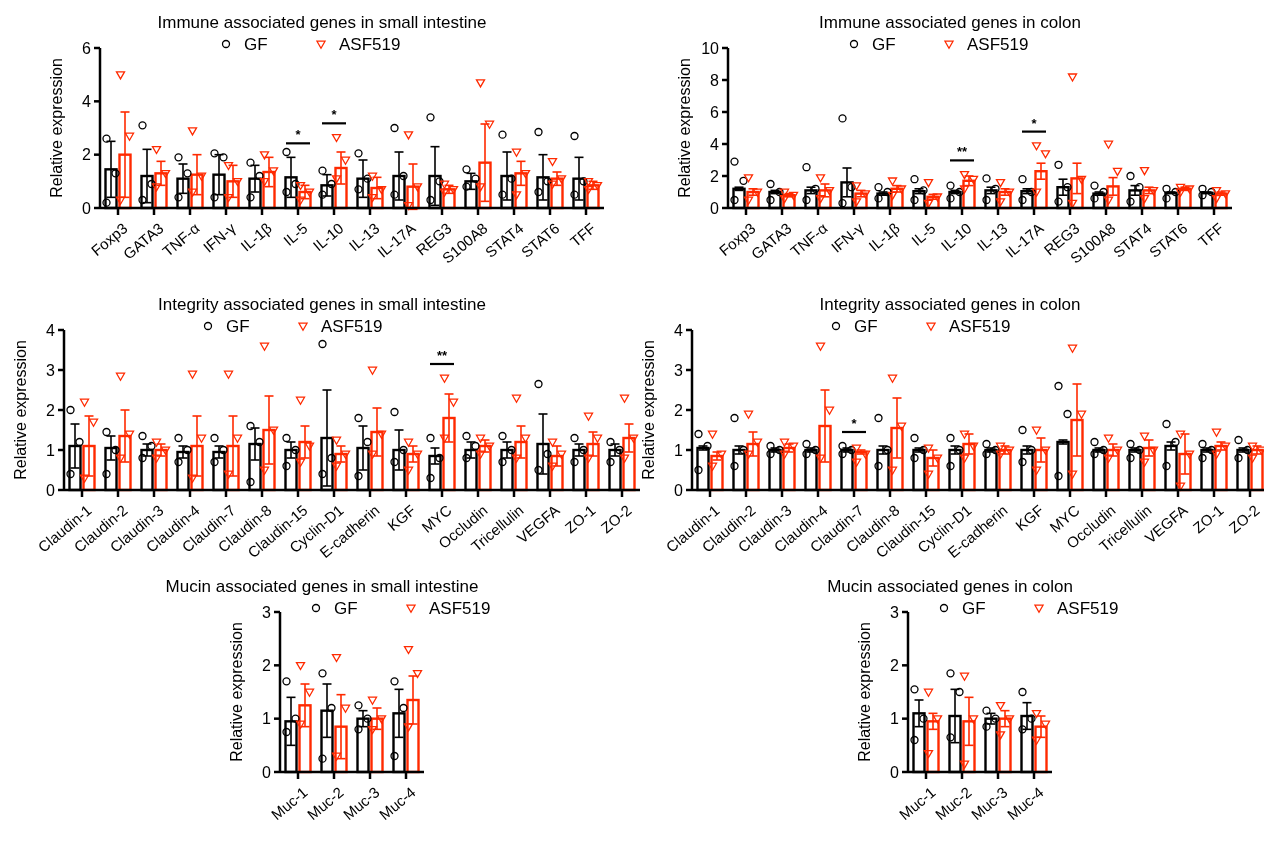 The width and height of the screenshot is (1276, 866). Describe the element at coordinates (322, 22) in the screenshot. I see `chart-title: Immune associated genes in small intestine` at that location.